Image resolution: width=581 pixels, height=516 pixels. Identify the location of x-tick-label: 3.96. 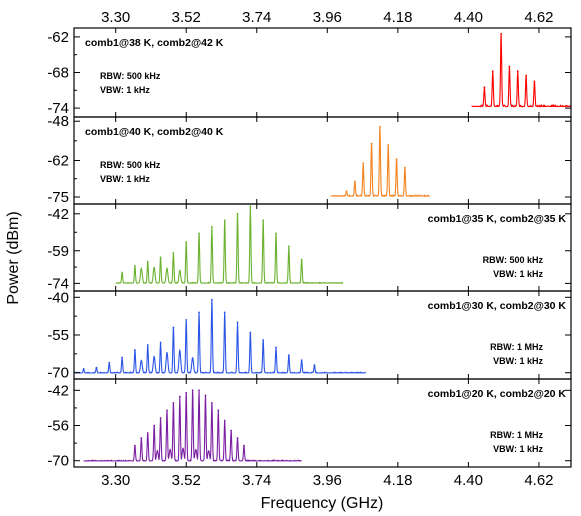
(327, 480).